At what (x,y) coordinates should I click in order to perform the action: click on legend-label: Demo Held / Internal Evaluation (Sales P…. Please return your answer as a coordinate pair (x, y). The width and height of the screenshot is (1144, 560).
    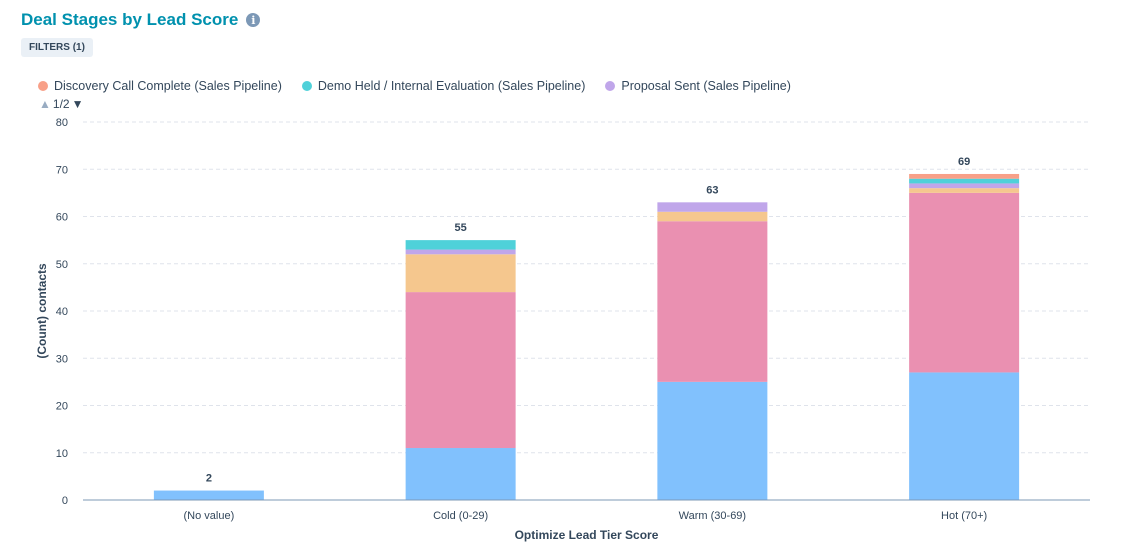
    Looking at the image, I should click on (451, 86).